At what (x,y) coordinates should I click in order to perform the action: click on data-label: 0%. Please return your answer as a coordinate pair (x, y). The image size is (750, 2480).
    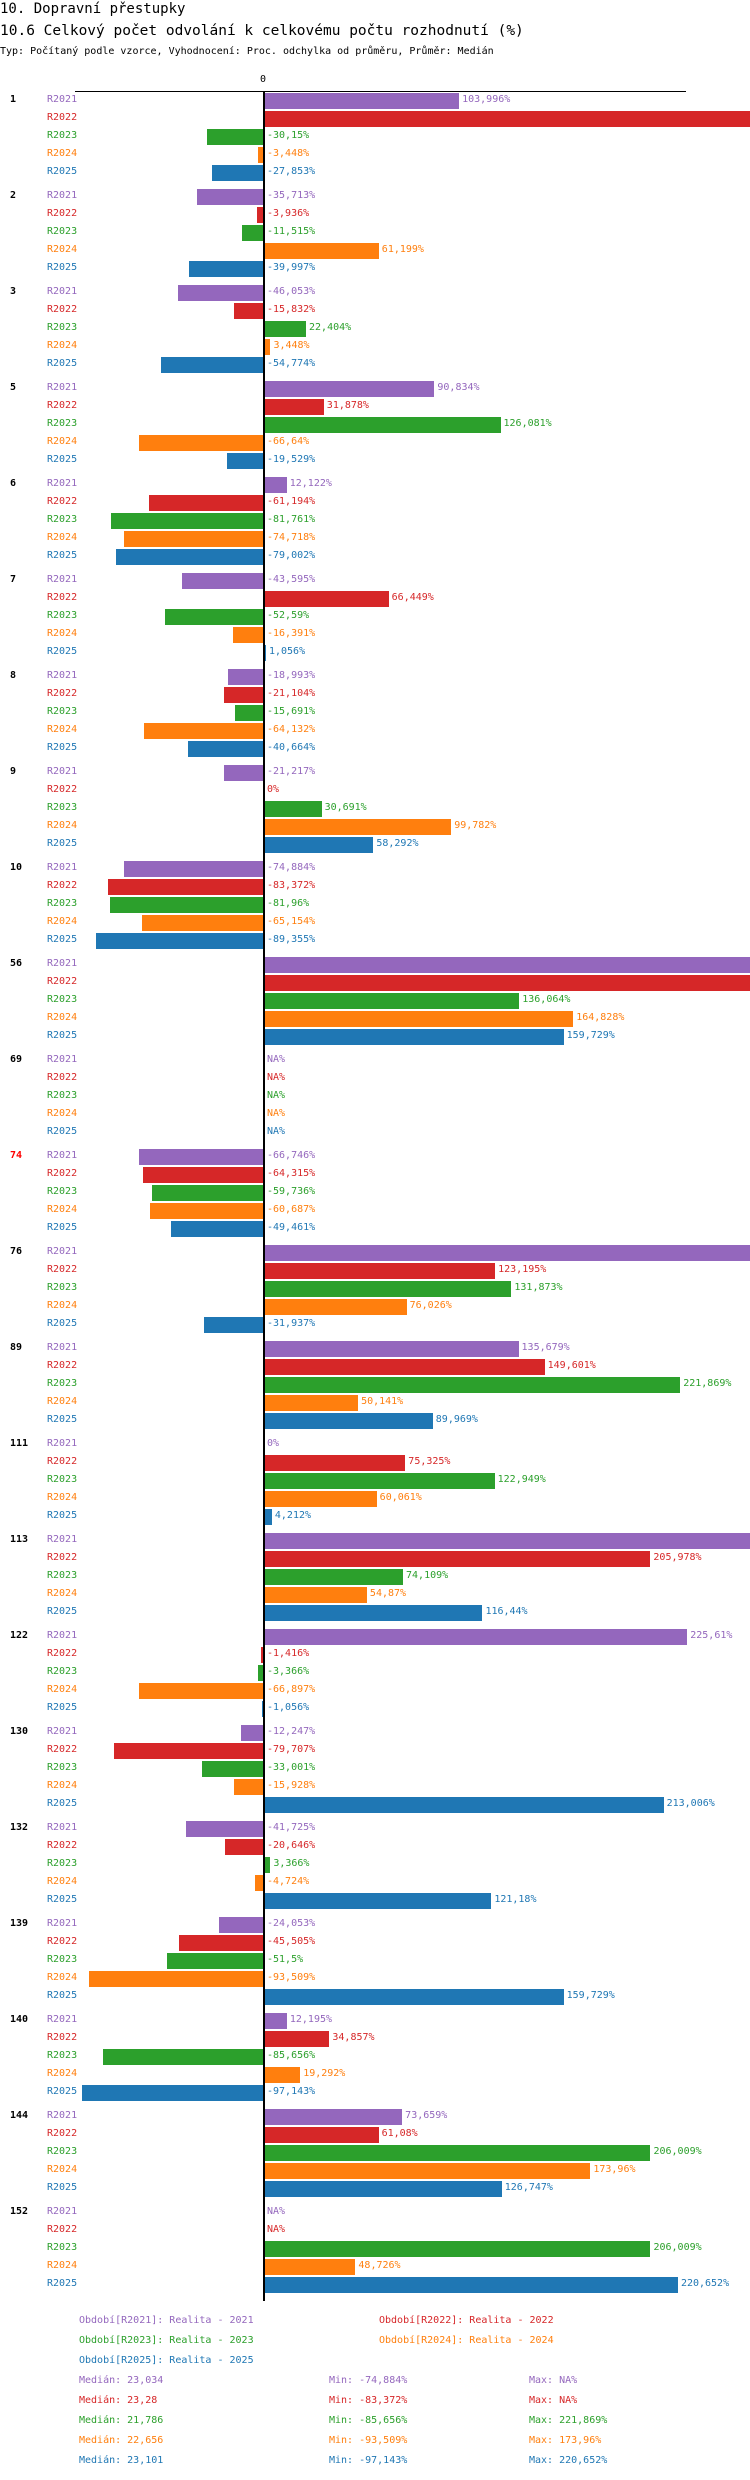
    Looking at the image, I should click on (273, 789).